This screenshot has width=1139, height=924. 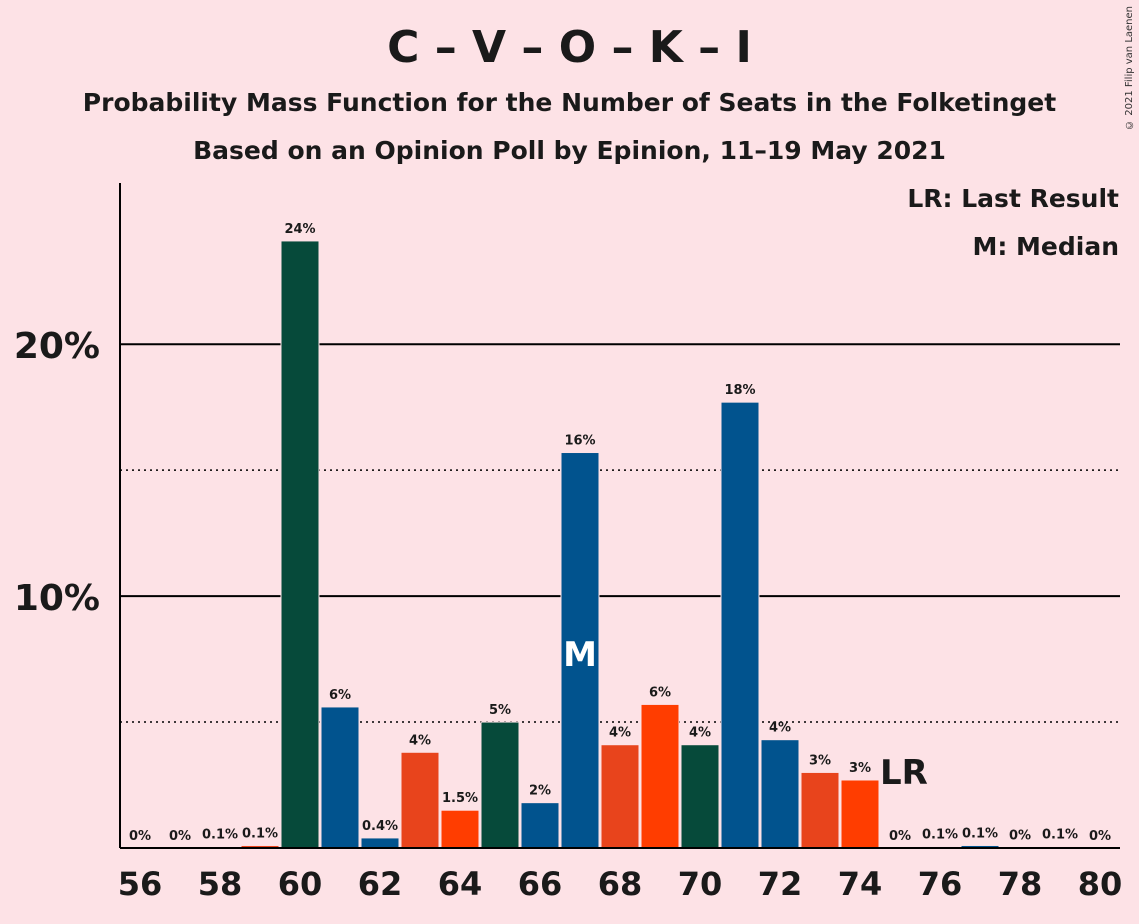 I want to click on chart-title: C – V – O – K – I, so click(x=569, y=47).